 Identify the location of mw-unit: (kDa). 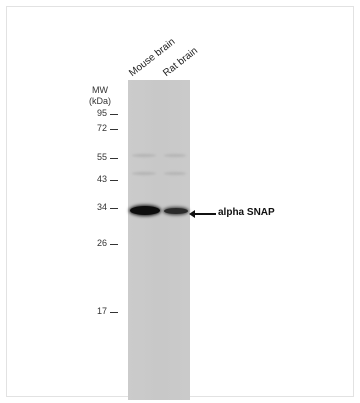
(100, 101).